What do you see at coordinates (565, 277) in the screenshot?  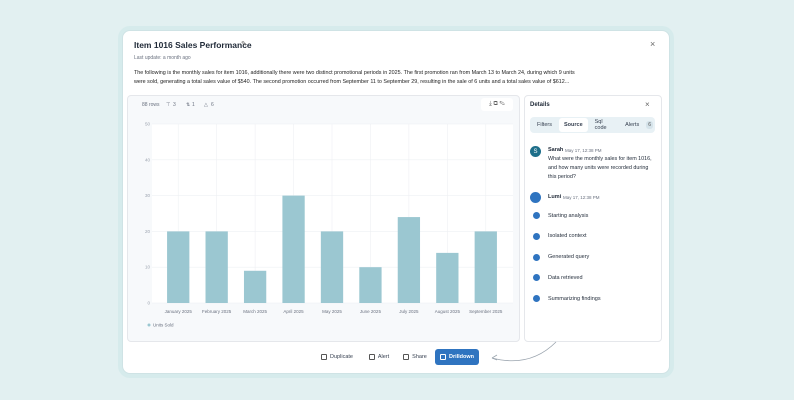 I see `step-label: Data retrieved` at bounding box center [565, 277].